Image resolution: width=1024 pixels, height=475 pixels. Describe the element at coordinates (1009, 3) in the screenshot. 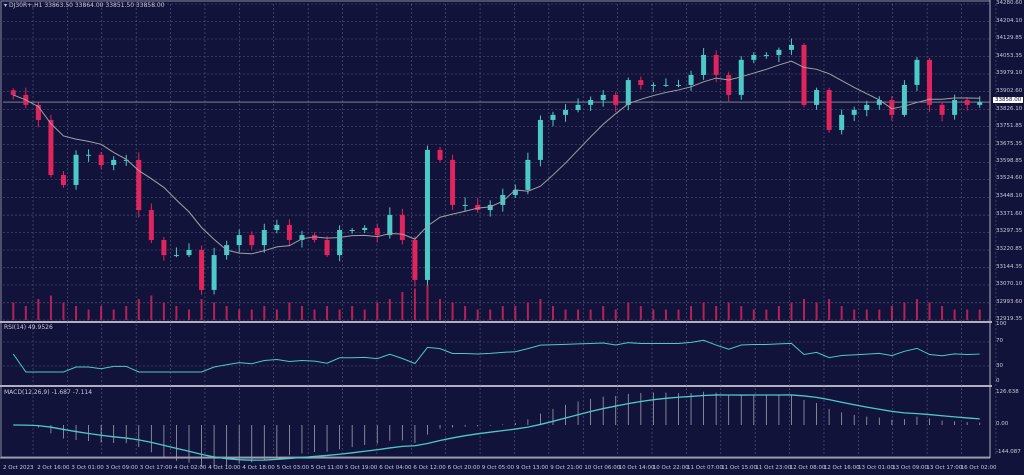

I see `price-axis-label: 34280.60` at that location.